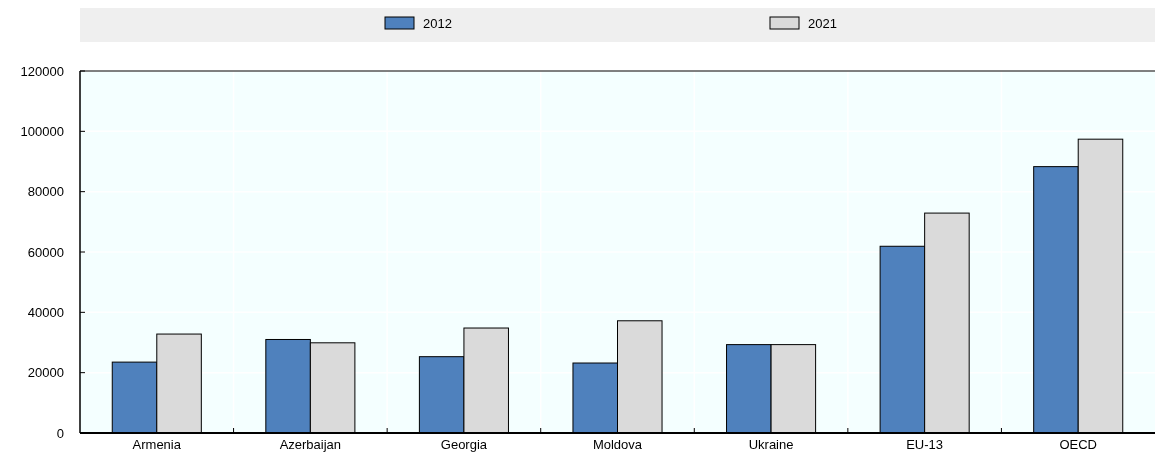 This screenshot has height=461, width=1163. Describe the element at coordinates (437, 23) in the screenshot. I see `legend-label: 2012` at that location.